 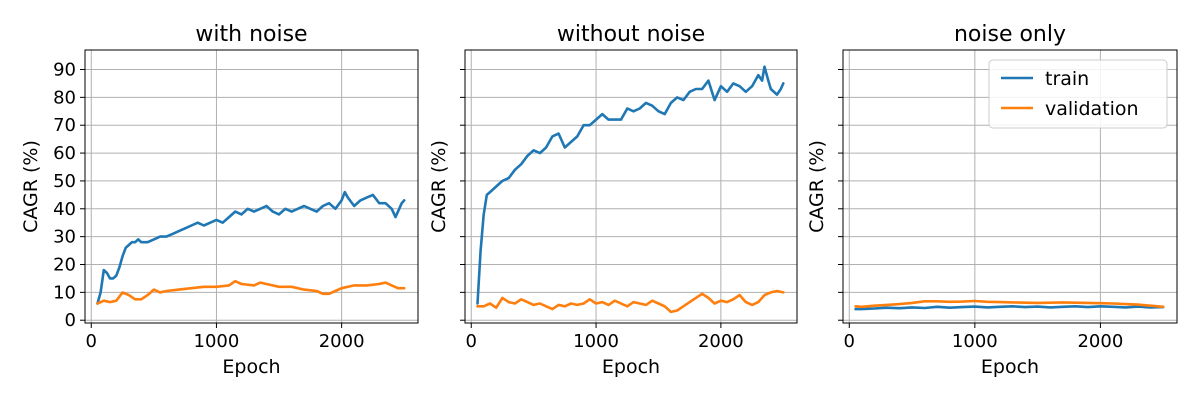 What do you see at coordinates (64, 181) in the screenshot?
I see `y-tick-label: 50` at bounding box center [64, 181].